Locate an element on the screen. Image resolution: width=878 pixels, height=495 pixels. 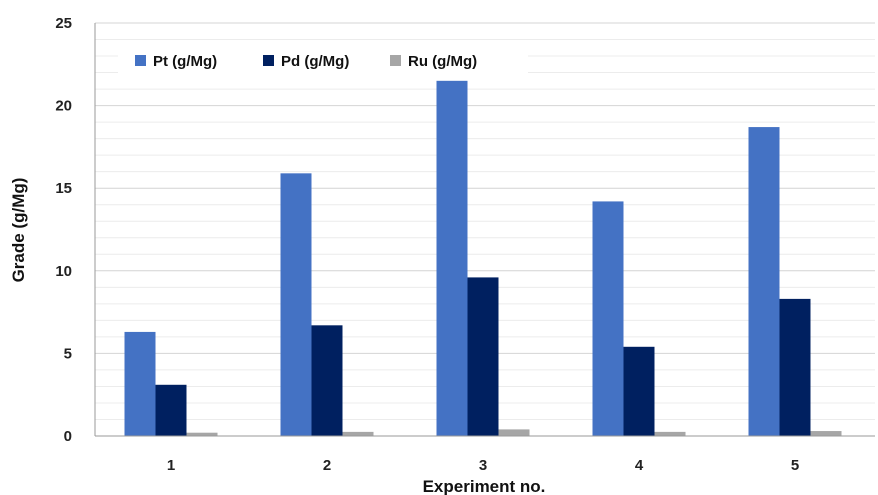
y-tick-label: 25 is located at coordinates (63, 23).